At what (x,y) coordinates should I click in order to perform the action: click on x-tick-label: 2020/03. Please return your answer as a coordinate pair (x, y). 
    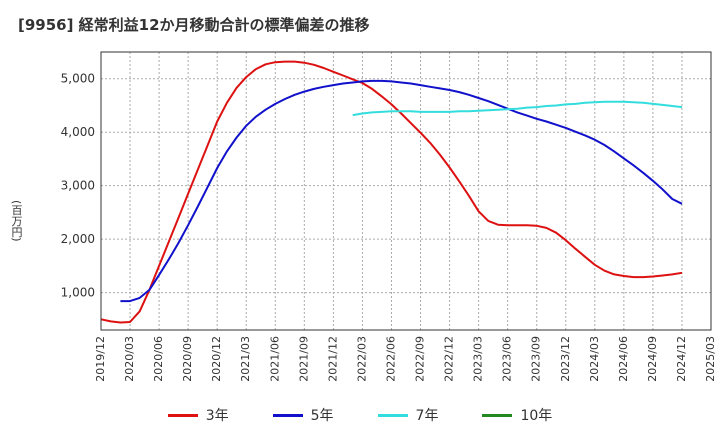
    Looking at the image, I should click on (129, 359).